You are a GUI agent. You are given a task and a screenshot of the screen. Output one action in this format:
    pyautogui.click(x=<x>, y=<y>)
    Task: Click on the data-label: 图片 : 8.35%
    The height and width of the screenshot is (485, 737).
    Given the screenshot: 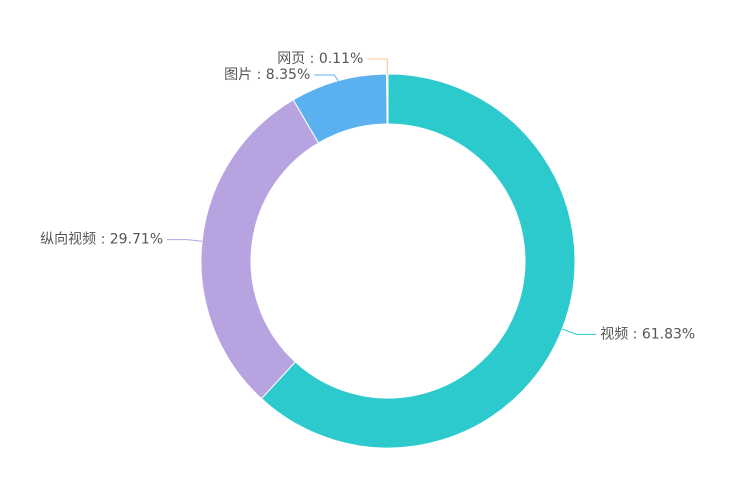 What is the action you would take?
    pyautogui.click(x=267, y=75)
    